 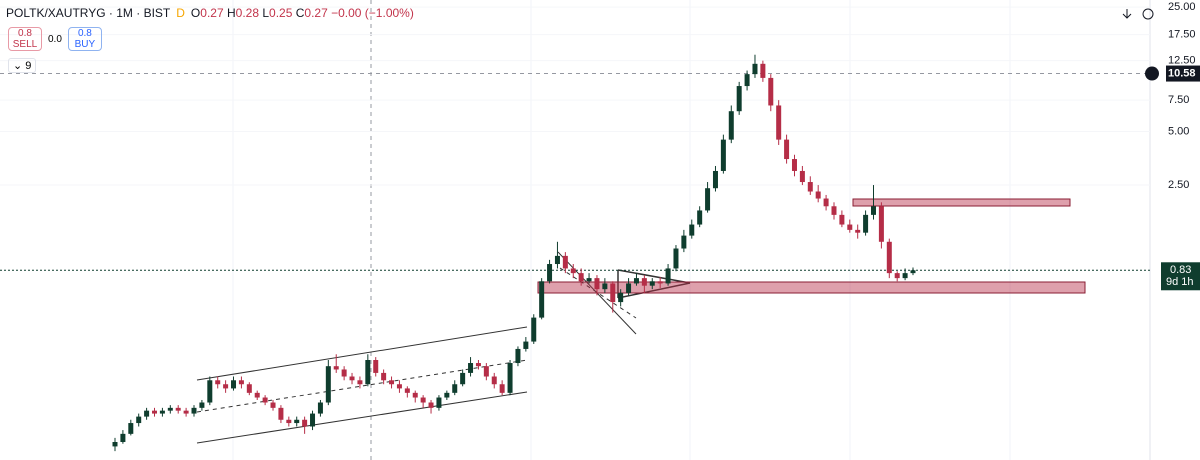 What do you see at coordinates (84, 33) in the screenshot?
I see `buy-price: 0.8` at bounding box center [84, 33].